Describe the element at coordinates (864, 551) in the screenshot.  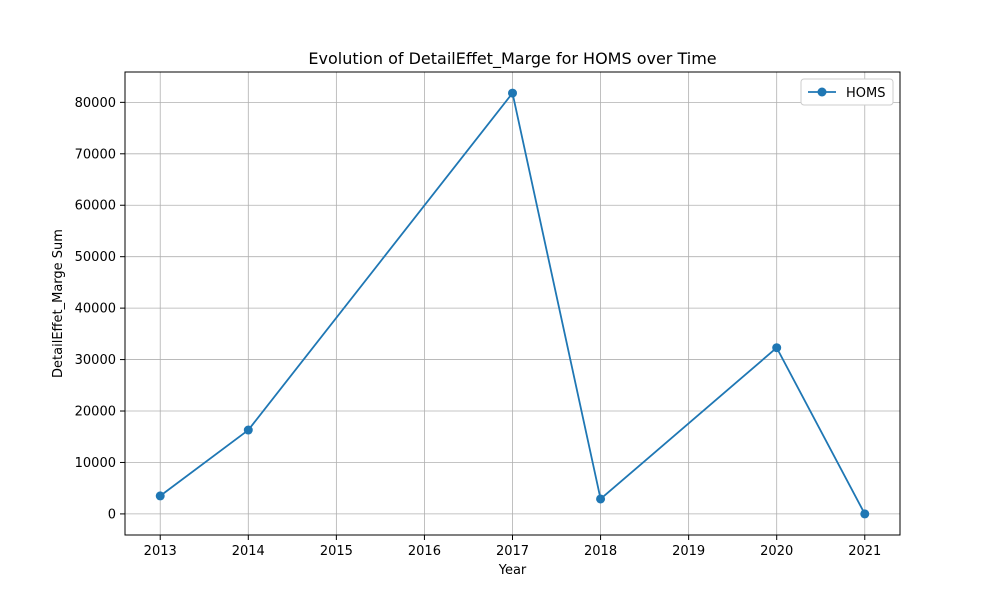
I see `x-tick-label: 2021` at that location.